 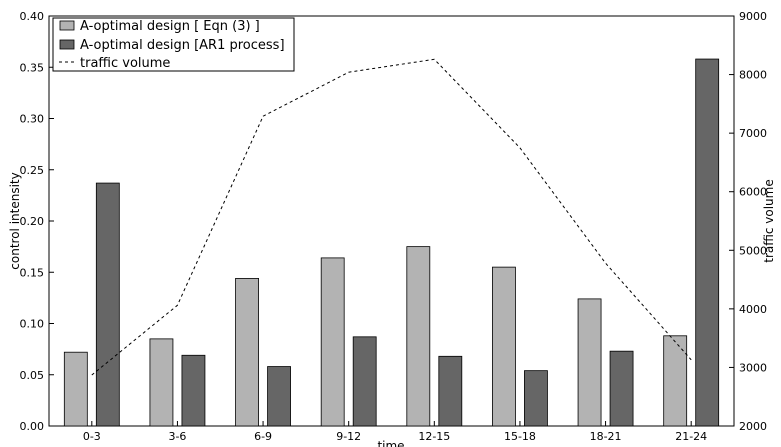 What do you see at coordinates (32, 170) in the screenshot?
I see `y-tick-label: 0.25` at bounding box center [32, 170].